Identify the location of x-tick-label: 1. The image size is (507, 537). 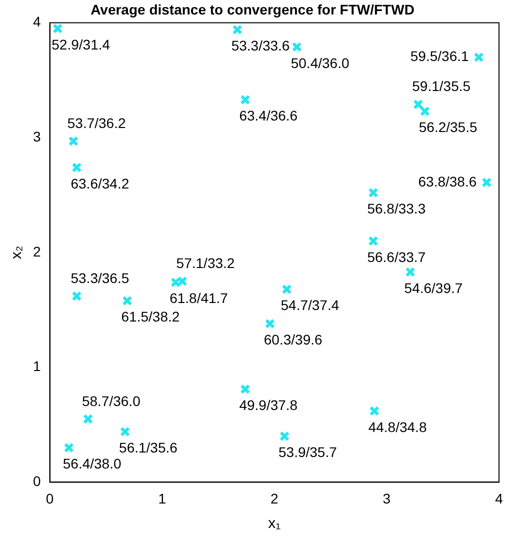
(162, 498).